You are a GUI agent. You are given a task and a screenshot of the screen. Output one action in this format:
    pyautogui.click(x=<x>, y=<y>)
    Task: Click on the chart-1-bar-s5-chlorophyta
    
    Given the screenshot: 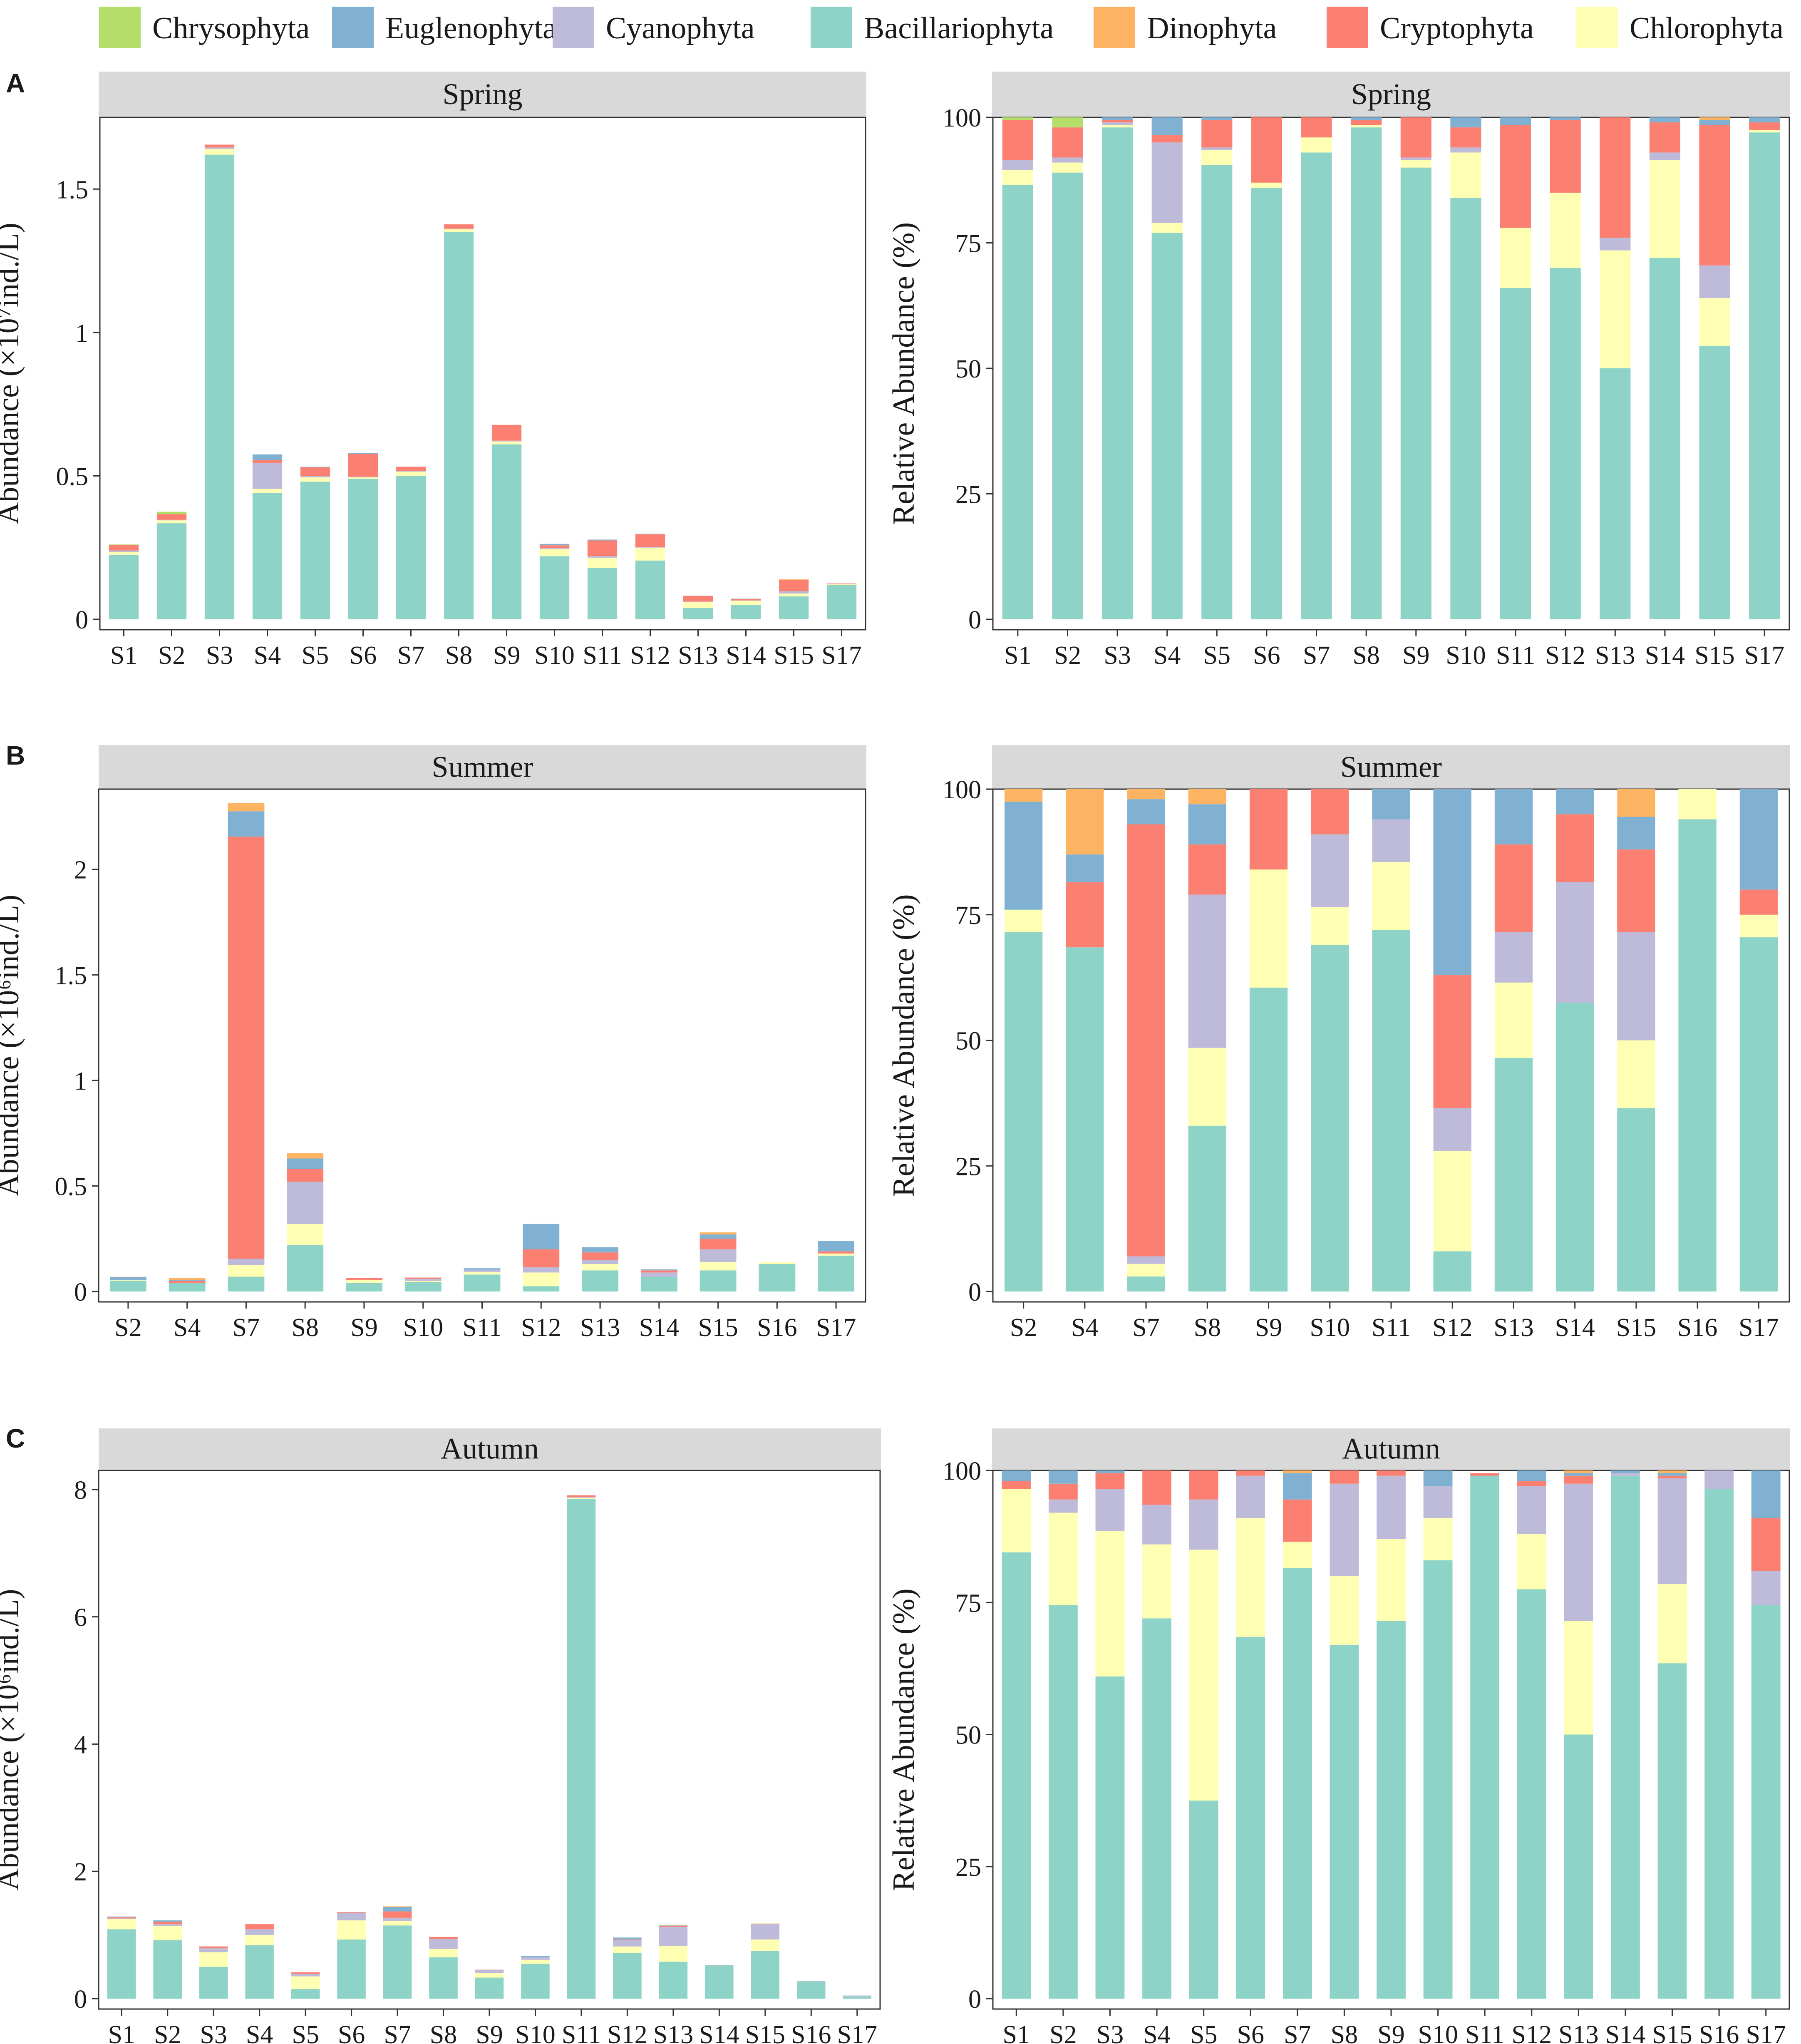 What is the action you would take?
    pyautogui.click(x=1217, y=157)
    